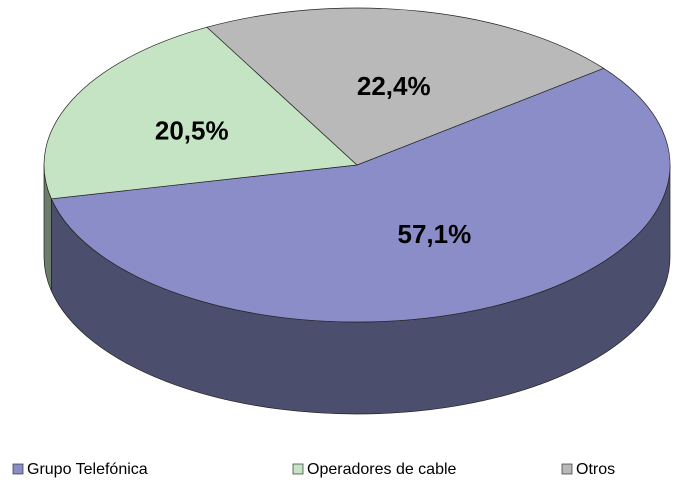 The width and height of the screenshot is (683, 487). Describe the element at coordinates (87, 469) in the screenshot. I see `legend-label: Grupo Telefónica` at that location.